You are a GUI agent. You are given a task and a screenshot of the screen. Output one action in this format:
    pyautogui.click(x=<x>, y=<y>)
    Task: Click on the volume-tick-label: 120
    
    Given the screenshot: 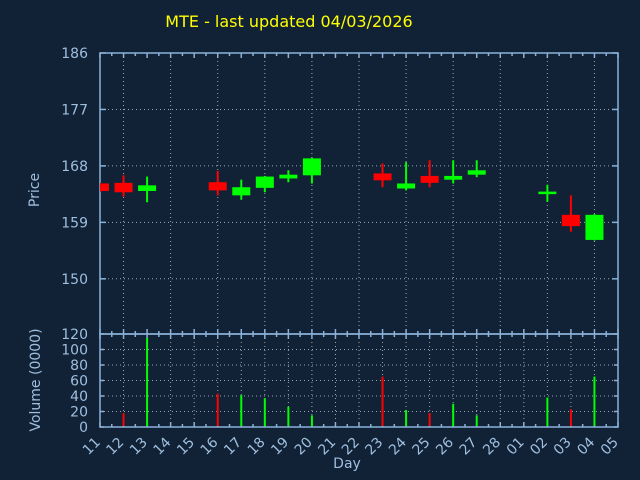 What is the action you would take?
    pyautogui.click(x=74, y=335)
    